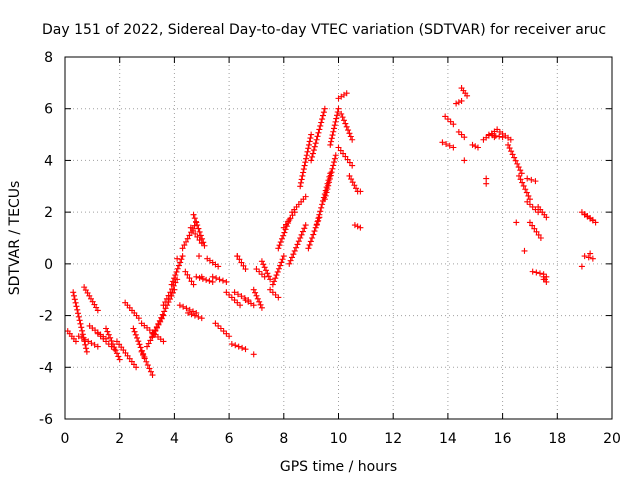 The height and width of the screenshot is (480, 640). I want to click on x-tick-label: 12, so click(393, 439).